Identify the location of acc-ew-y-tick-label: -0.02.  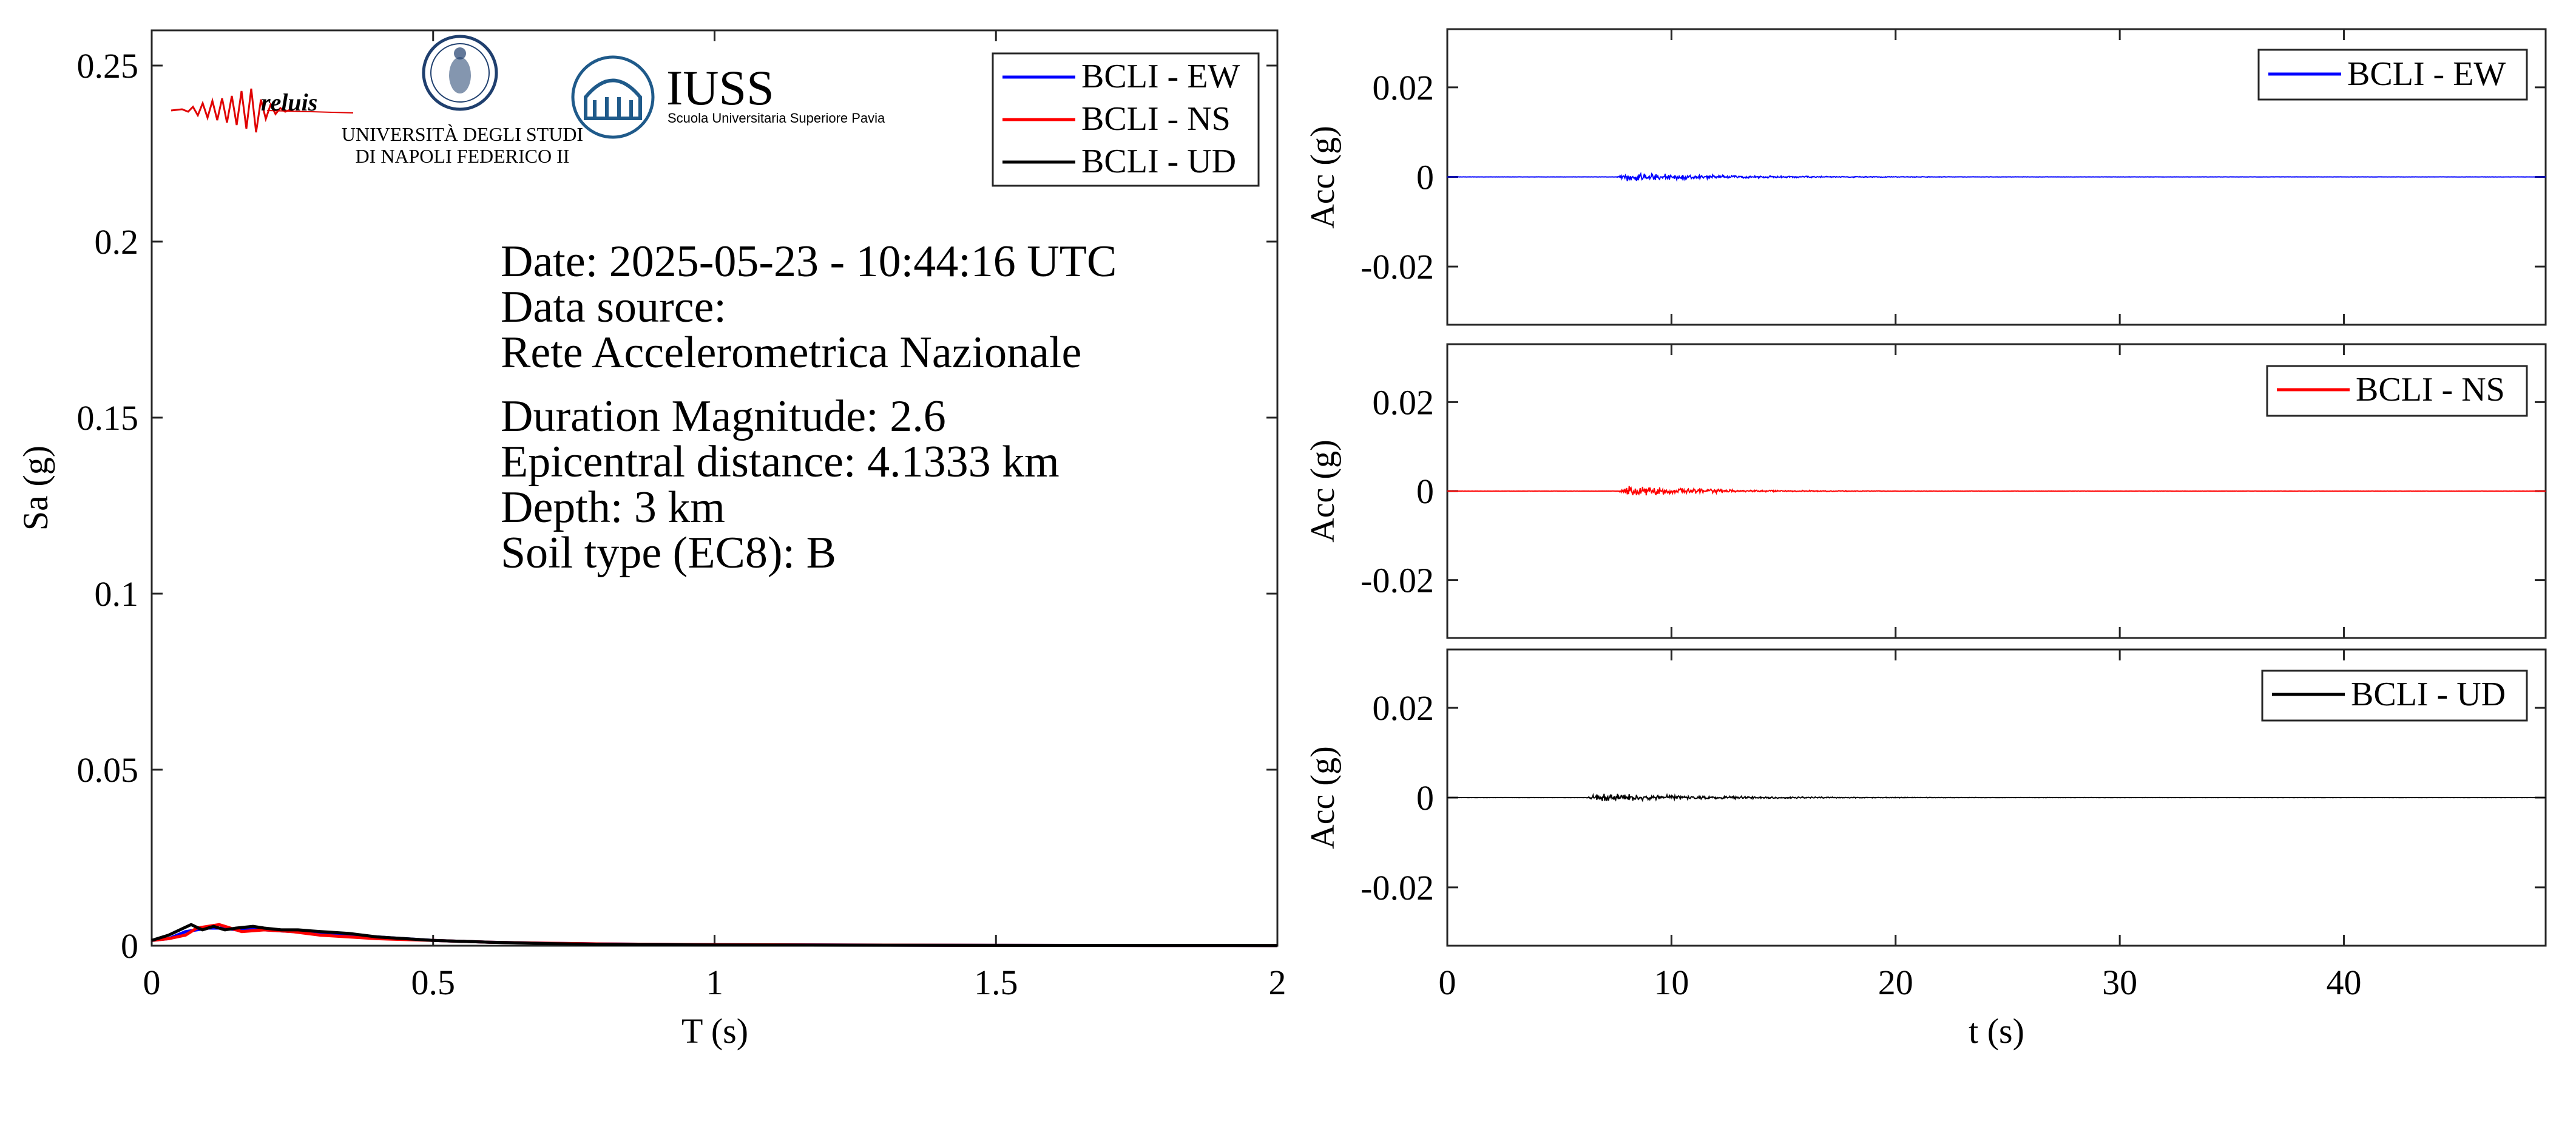
(1397, 267).